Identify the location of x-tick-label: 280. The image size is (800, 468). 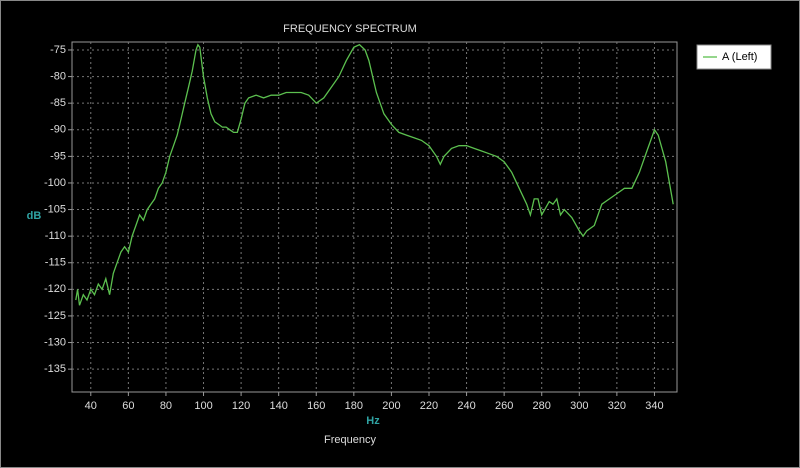
(542, 406).